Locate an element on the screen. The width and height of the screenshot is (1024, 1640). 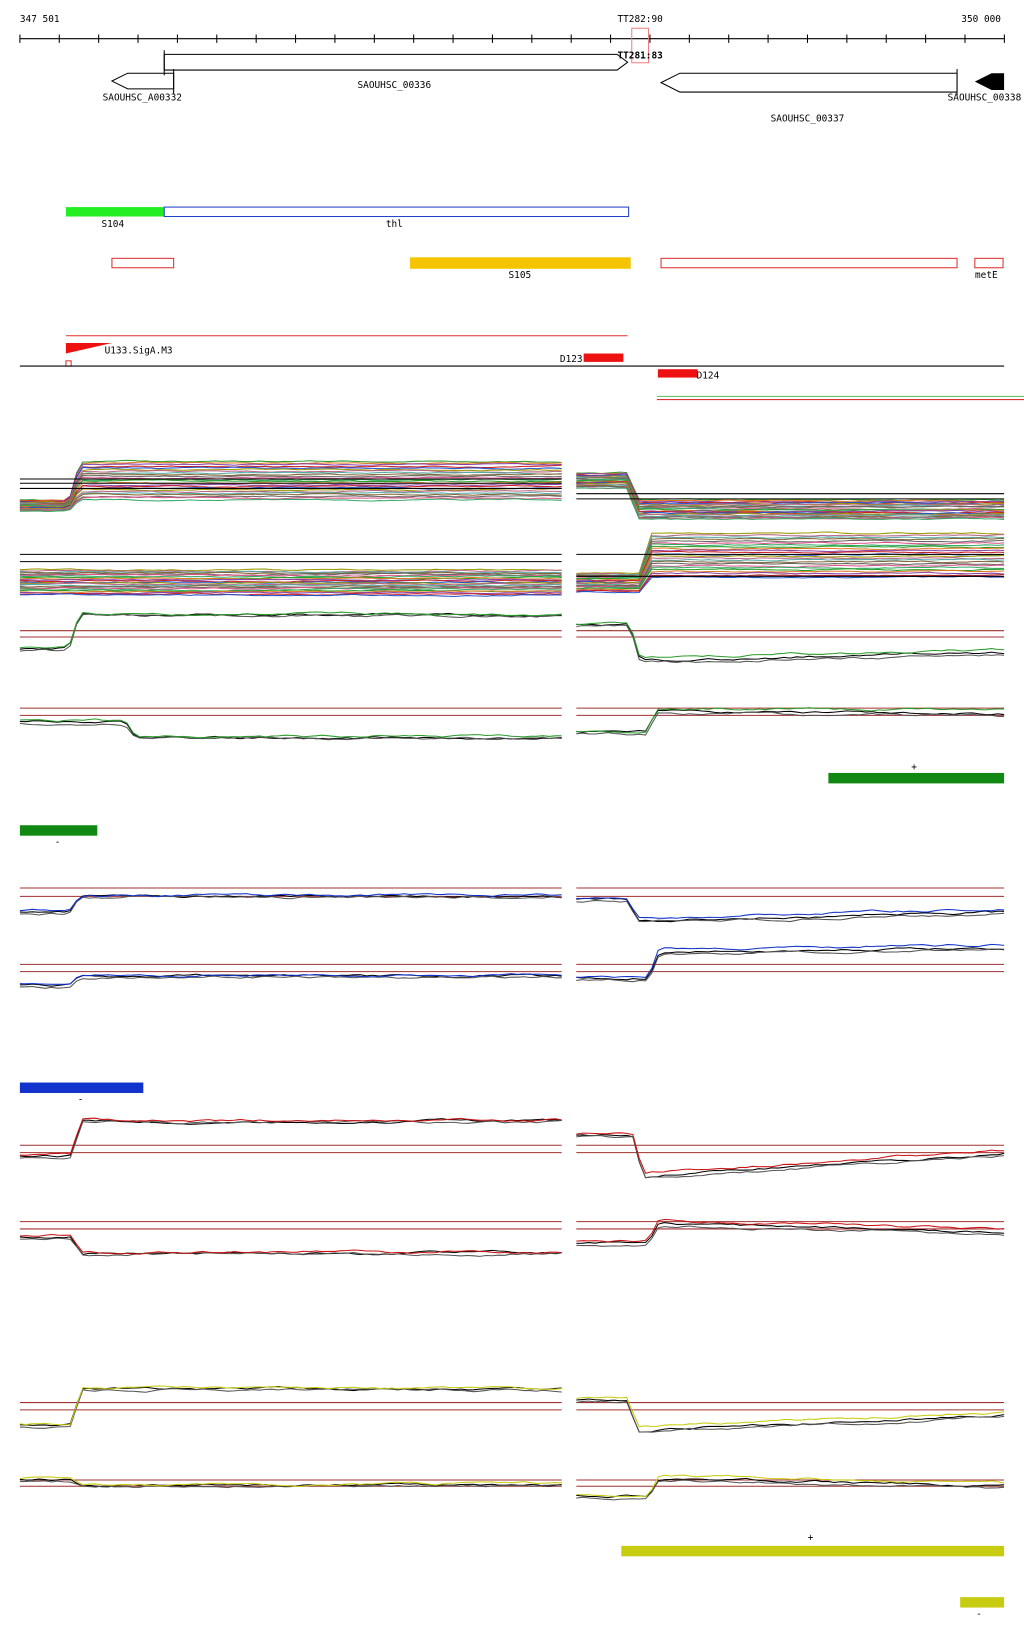
ruler-start: 347 501 is located at coordinates (40, 19).